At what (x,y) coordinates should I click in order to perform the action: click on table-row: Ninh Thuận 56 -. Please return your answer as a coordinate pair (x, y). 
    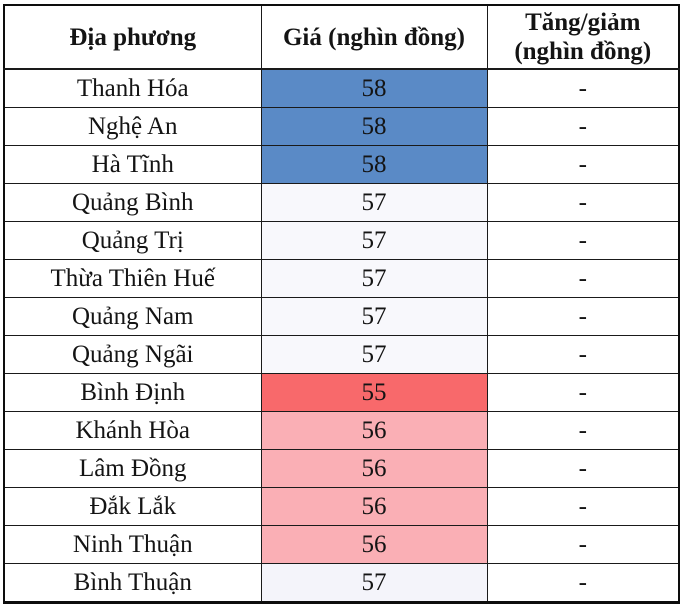
    Looking at the image, I should click on (341, 544).